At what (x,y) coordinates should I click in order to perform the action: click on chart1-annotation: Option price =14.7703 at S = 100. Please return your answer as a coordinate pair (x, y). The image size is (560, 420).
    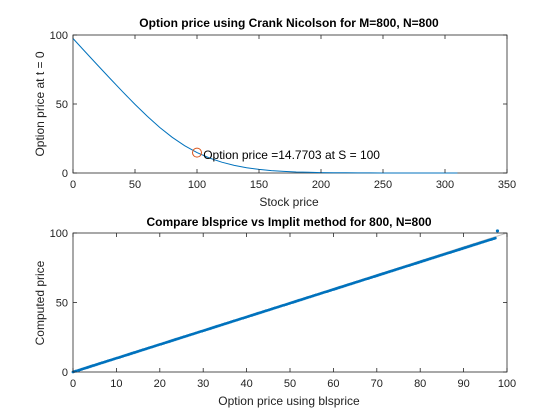
    Looking at the image, I should click on (291, 155).